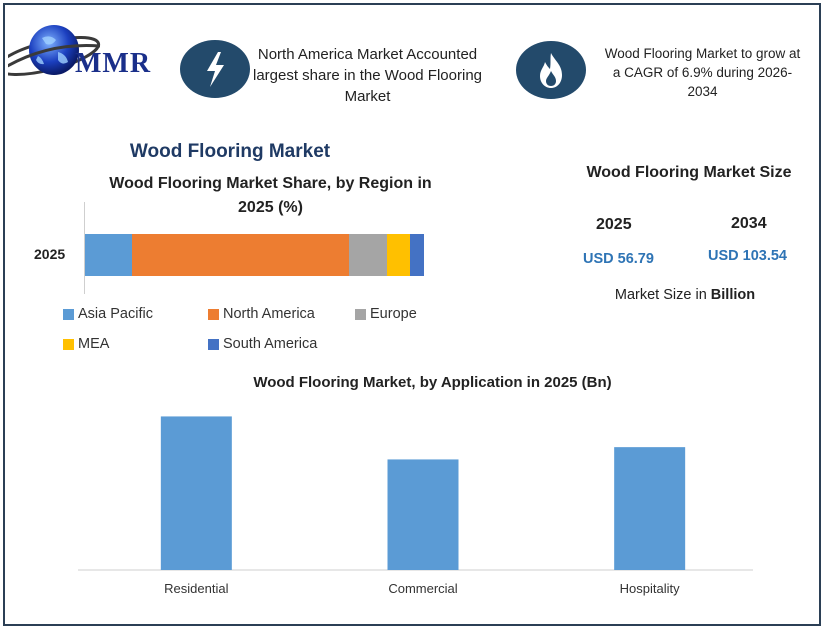 The height and width of the screenshot is (633, 828). Describe the element at coordinates (269, 314) in the screenshot. I see `legend-label: North America` at that location.